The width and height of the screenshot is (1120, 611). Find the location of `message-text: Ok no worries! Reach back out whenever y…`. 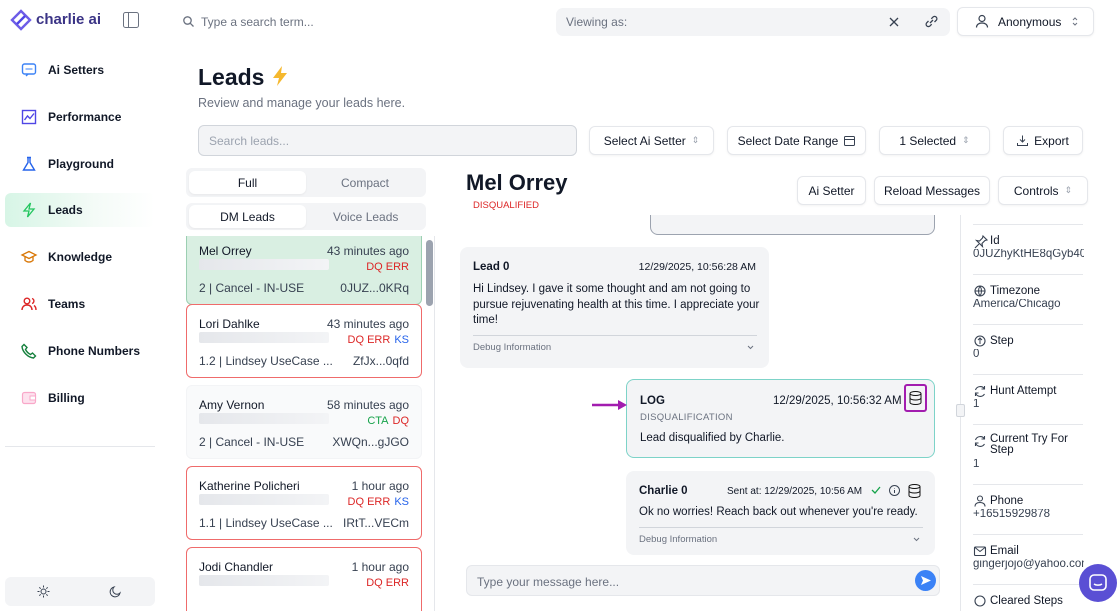

message-text: Ok no worries! Reach back out whenever y… is located at coordinates (778, 512).